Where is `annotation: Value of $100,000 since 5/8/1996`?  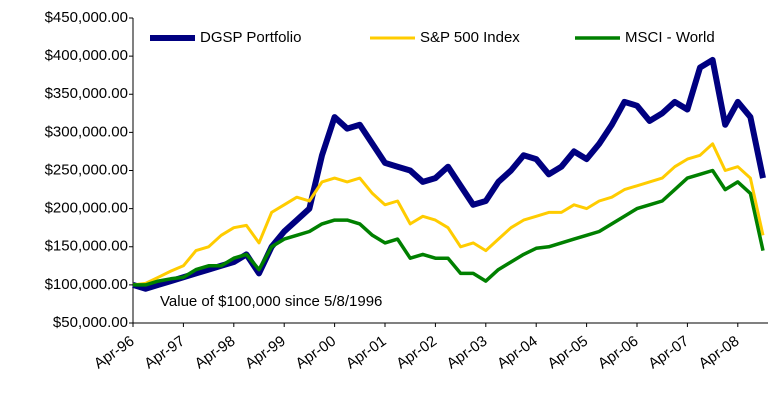 annotation: Value of $100,000 since 5/8/1996 is located at coordinates (271, 301).